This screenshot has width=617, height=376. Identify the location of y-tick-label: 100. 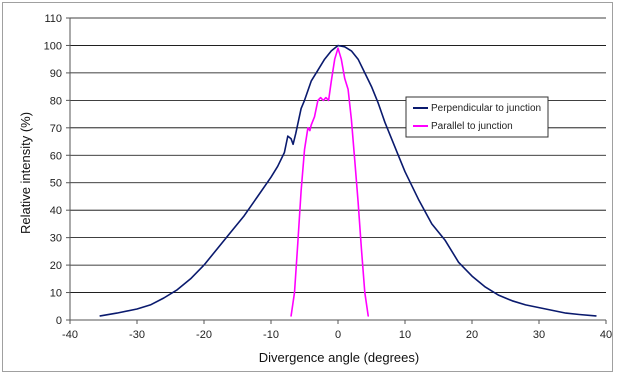
(53, 46).